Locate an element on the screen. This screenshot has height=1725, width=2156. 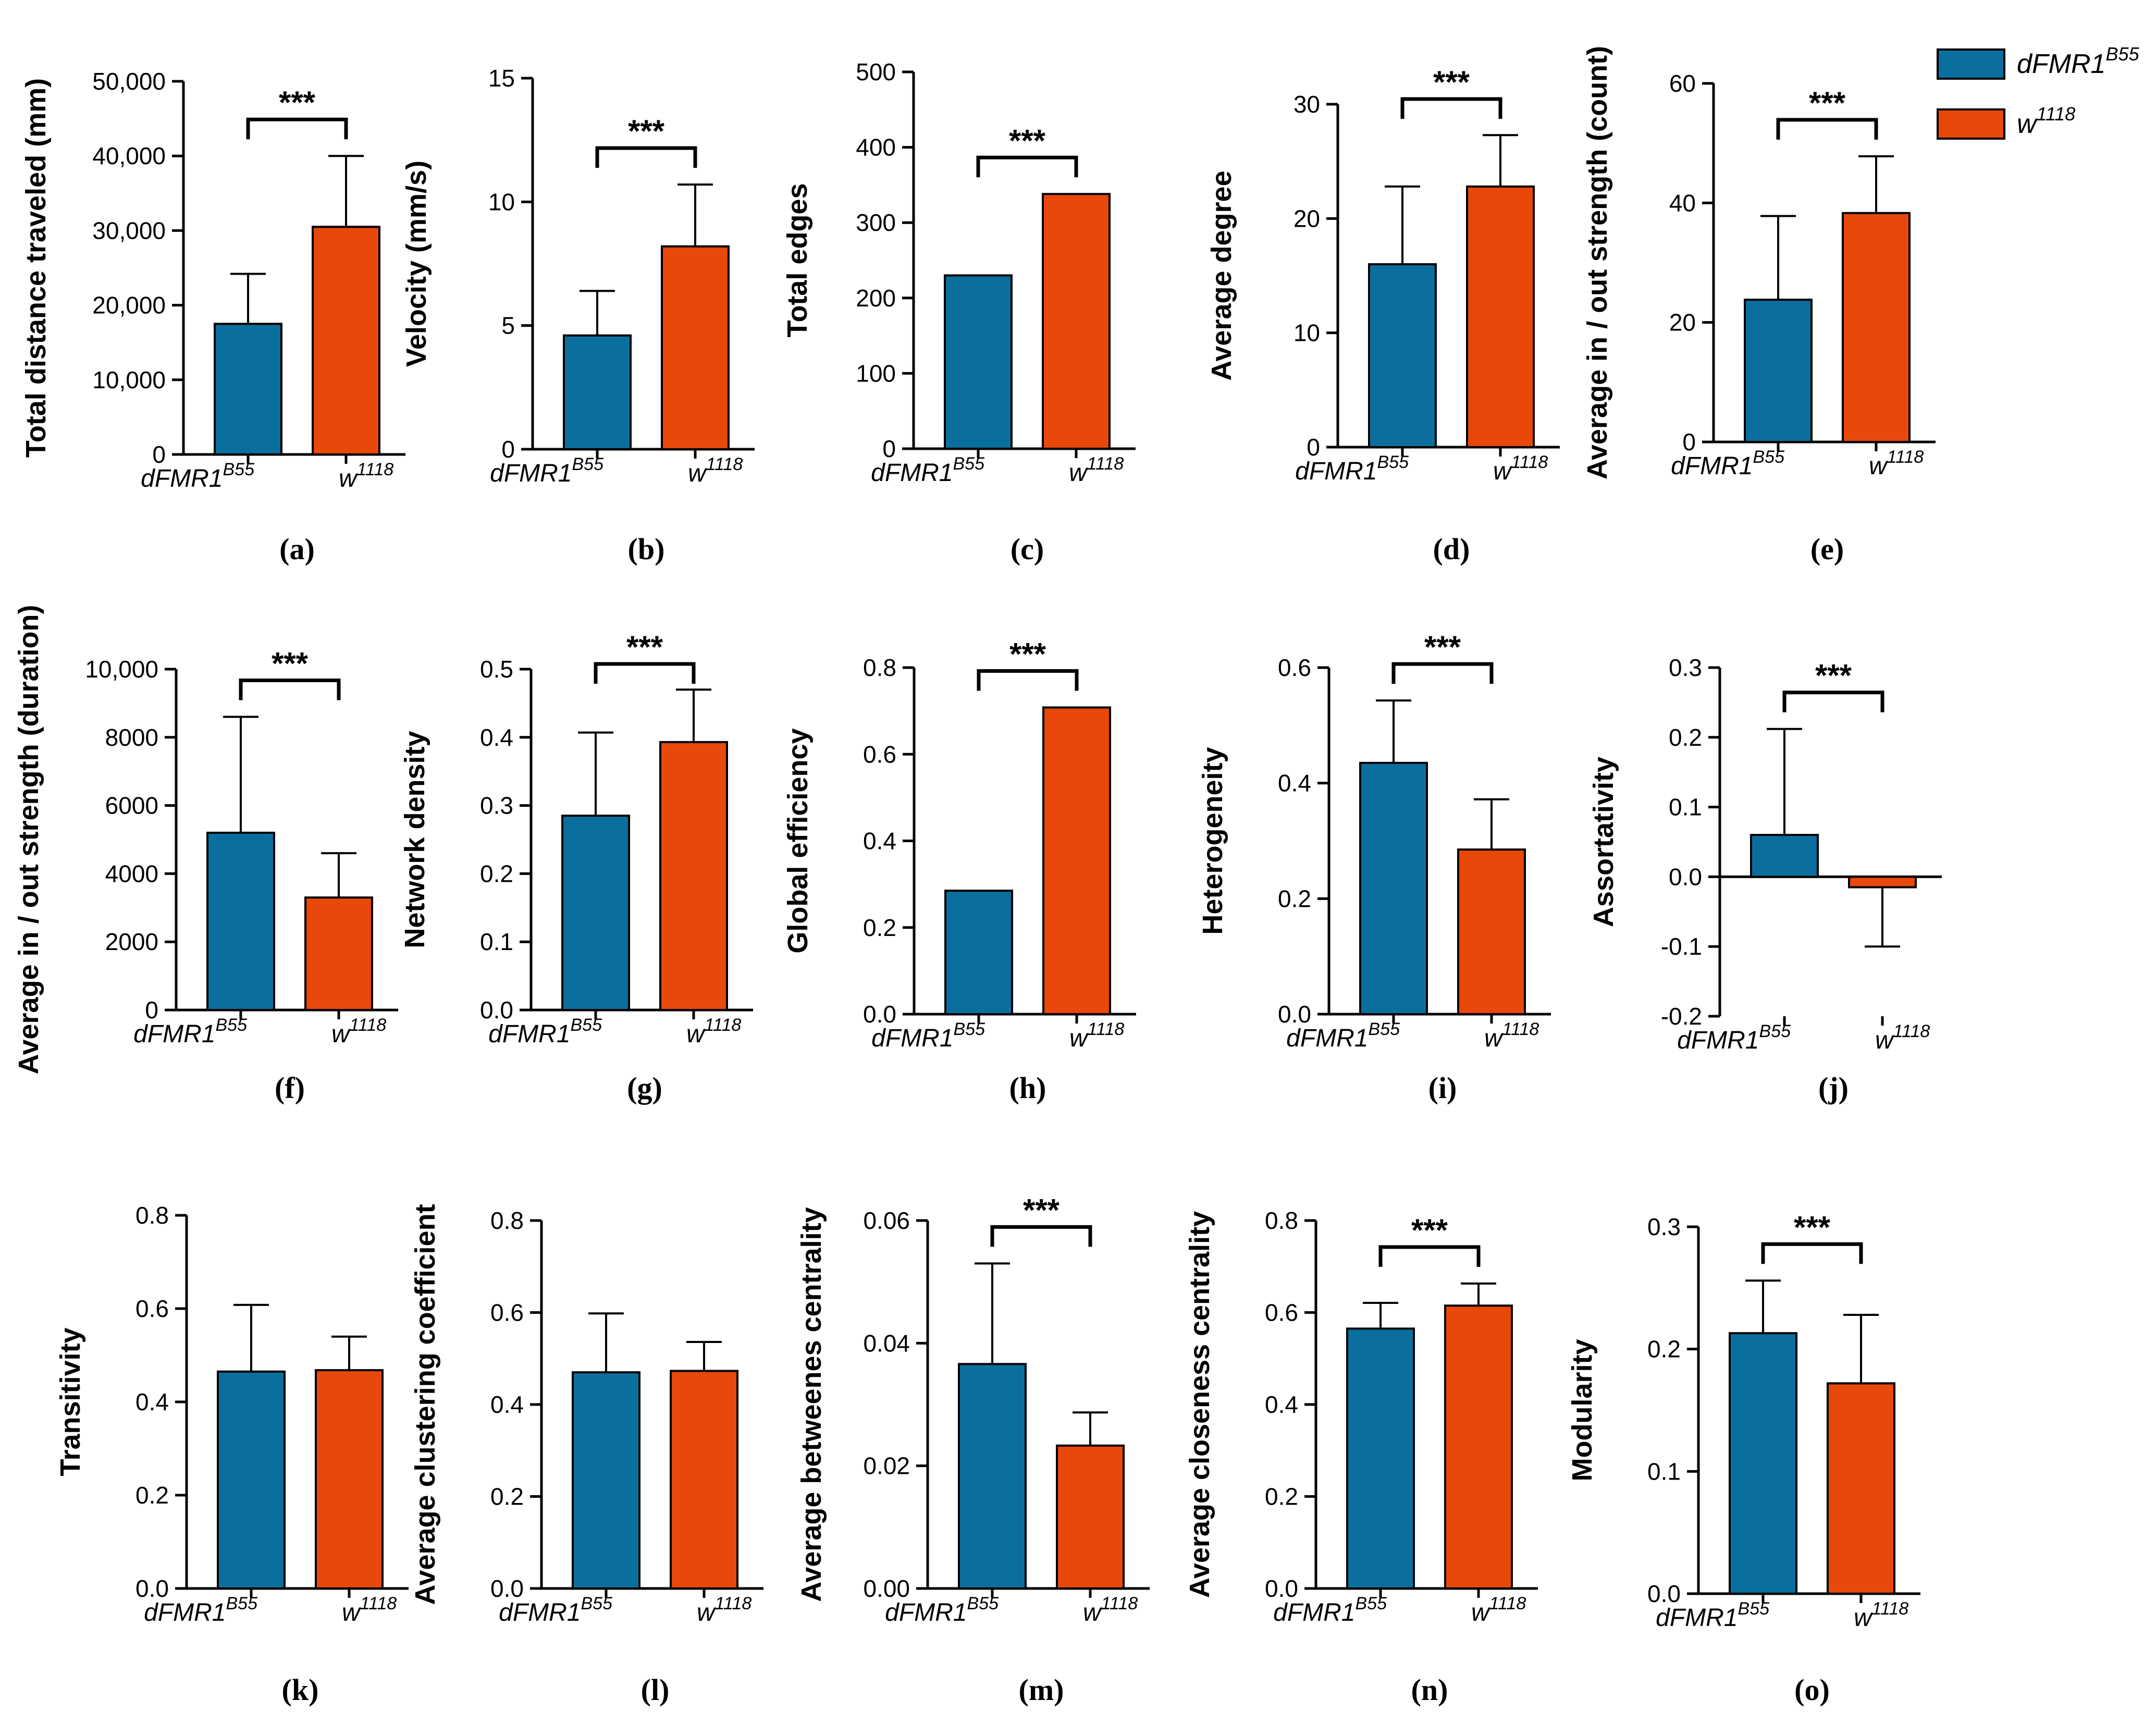
y-tick-label: 60 is located at coordinates (1682, 83).